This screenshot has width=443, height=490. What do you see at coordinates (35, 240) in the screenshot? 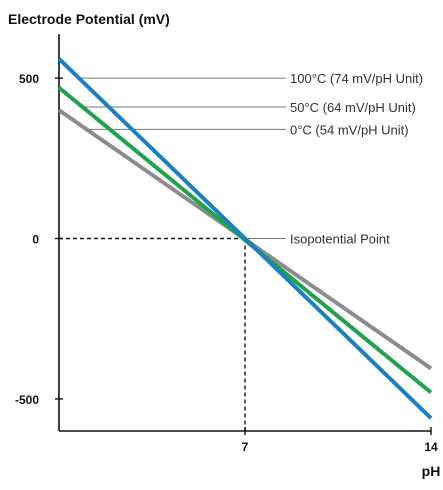
I see `y-tick-label: 0` at bounding box center [35, 240].